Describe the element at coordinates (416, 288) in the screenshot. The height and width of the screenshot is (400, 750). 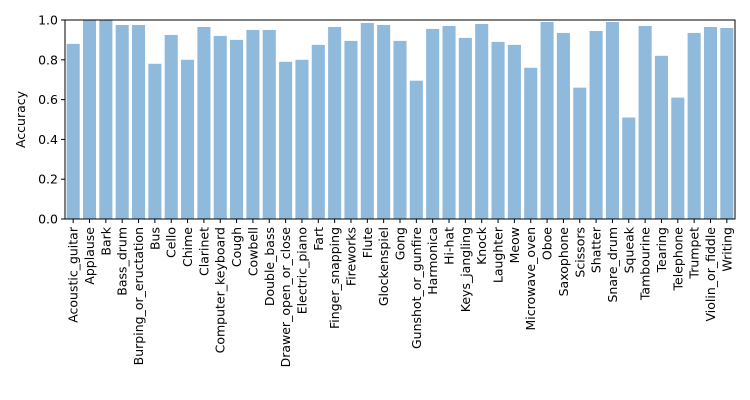
I see `x-tick-label: Gunshot_or_gunfire` at that location.